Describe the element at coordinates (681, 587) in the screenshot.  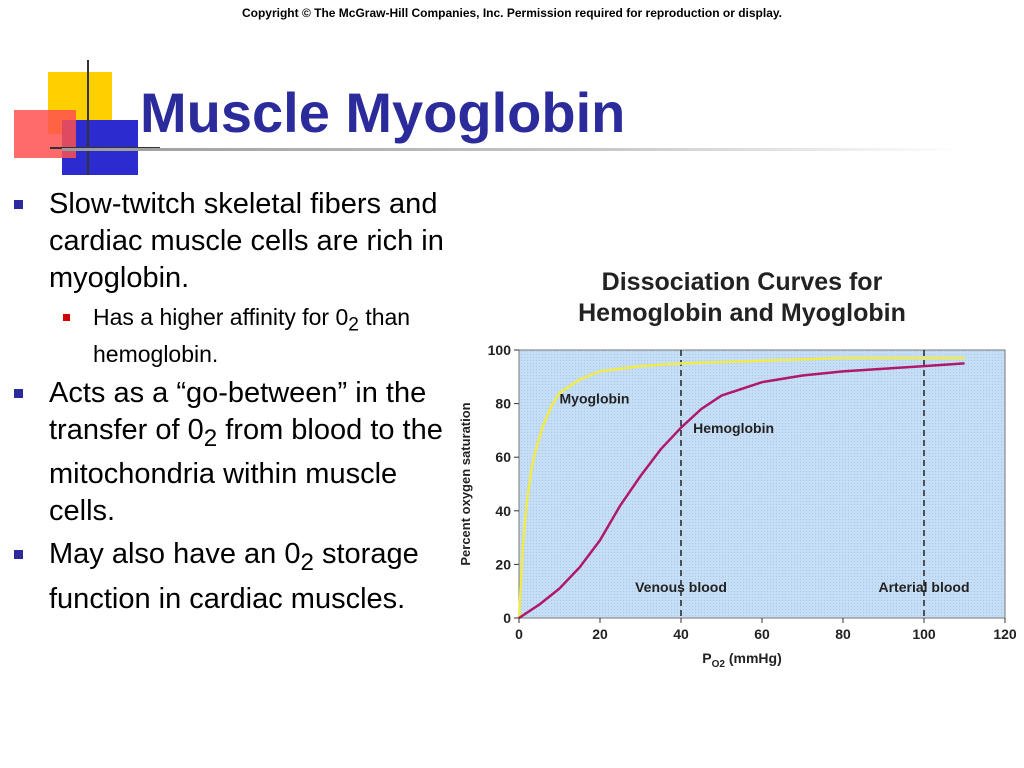
I see `reference-line-label: Venous blood` at that location.